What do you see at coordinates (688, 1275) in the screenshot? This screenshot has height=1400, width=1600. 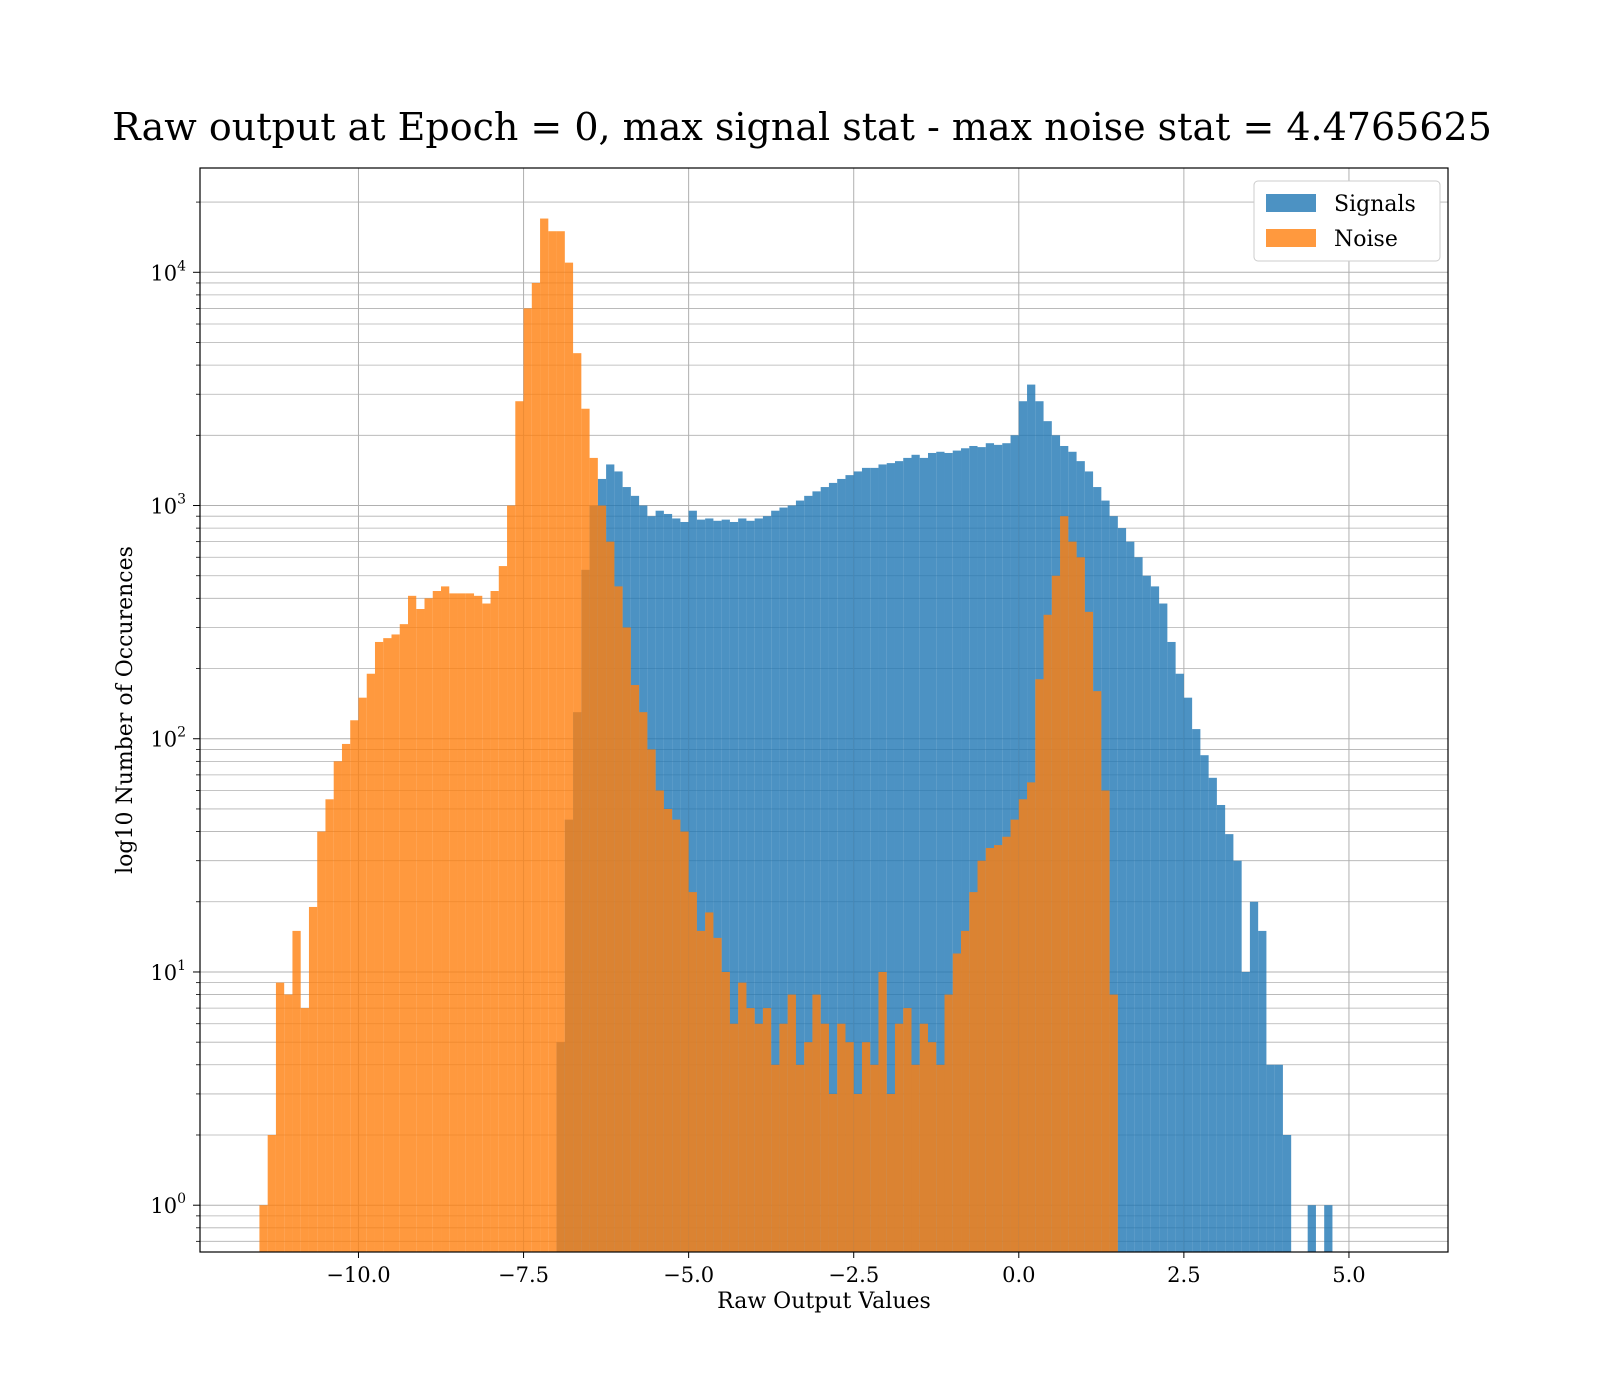 I see `x-tick-label: −5.0` at bounding box center [688, 1275].